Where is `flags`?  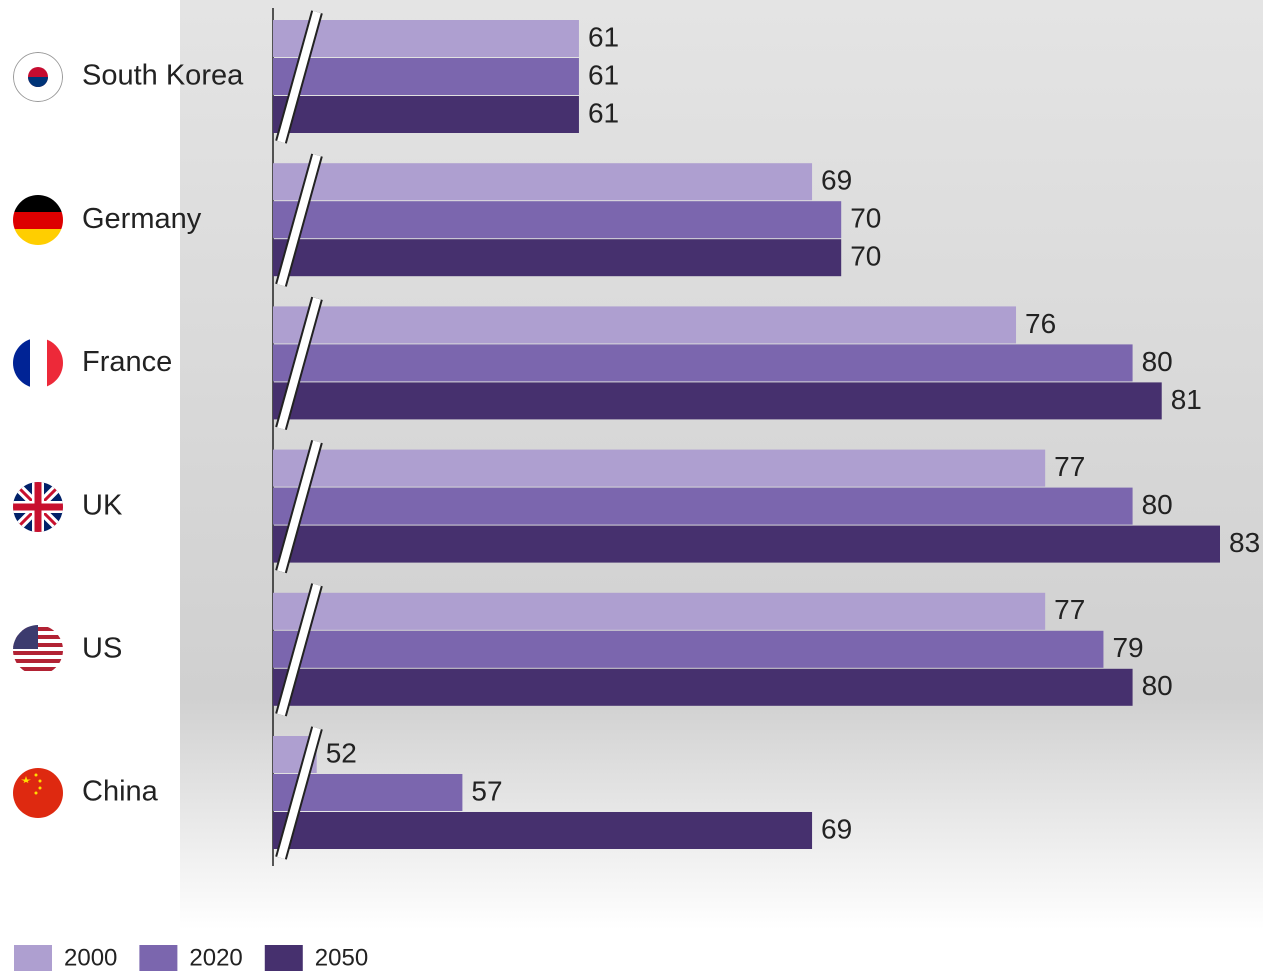
flags is located at coordinates (38, 435).